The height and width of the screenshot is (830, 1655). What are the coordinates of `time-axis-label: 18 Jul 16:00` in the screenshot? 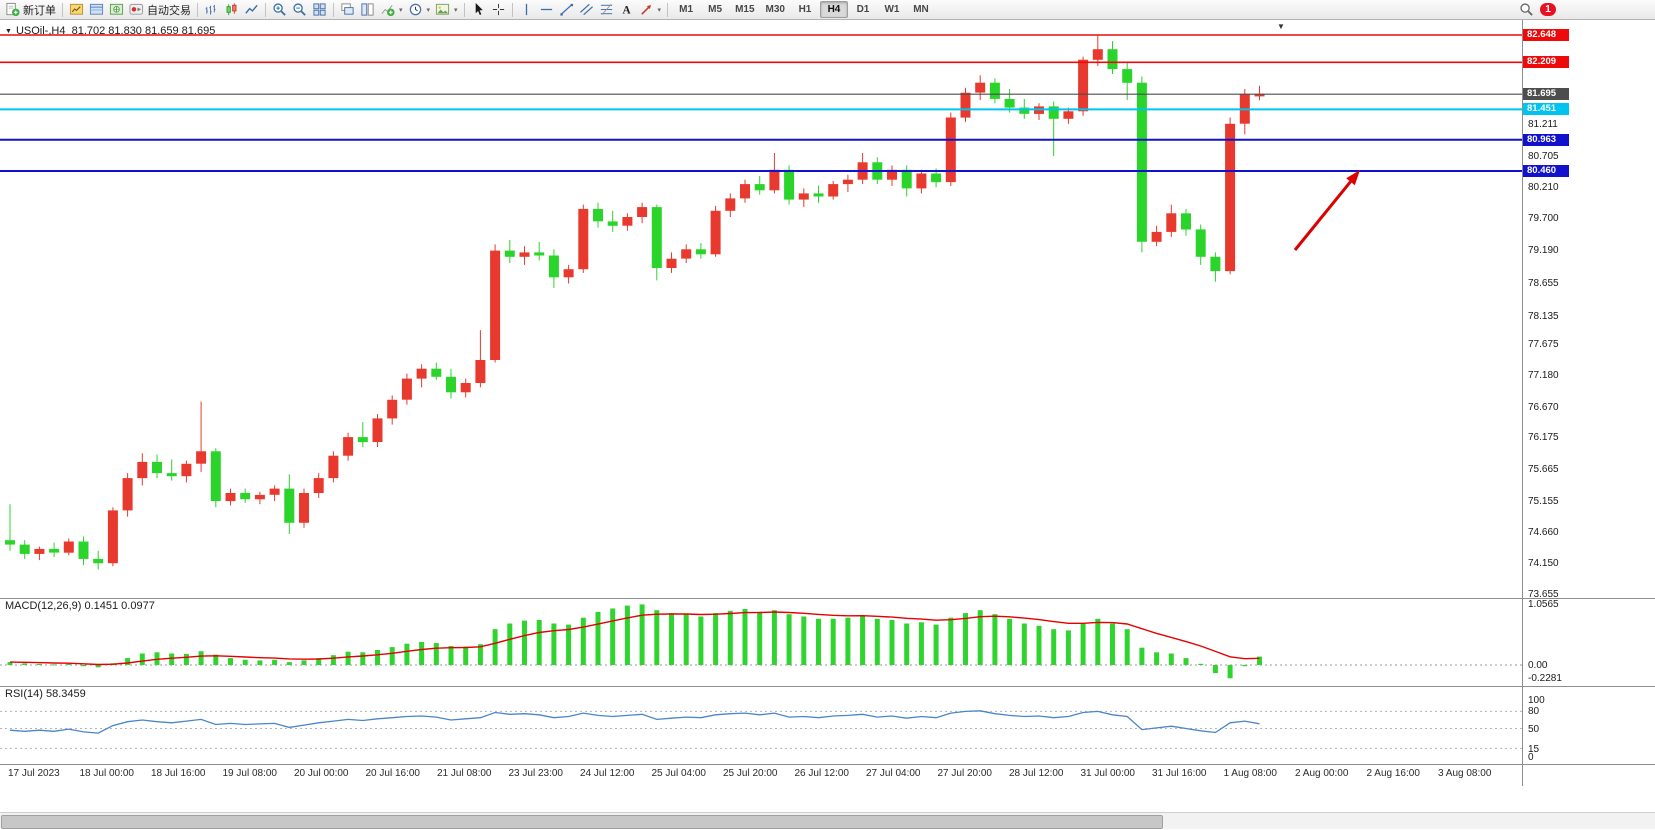 It's located at (178, 773).